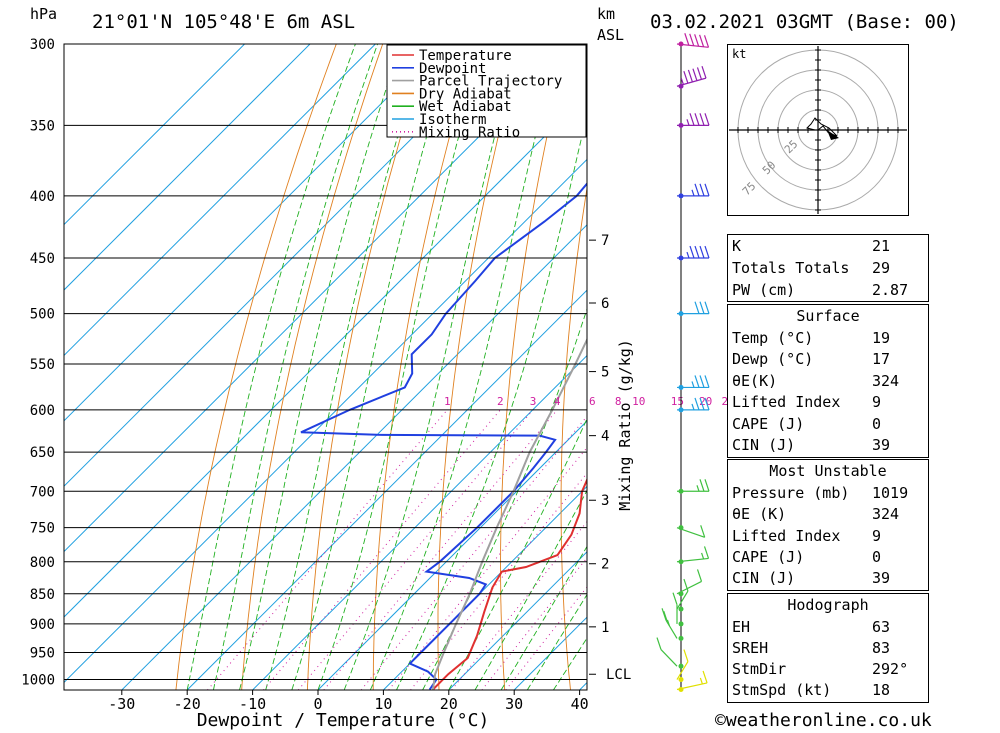 Image resolution: width=1000 pixels, height=733 pixels. What do you see at coordinates (823, 720) in the screenshot?
I see `credit-link: ©weatheronline.co.uk` at bounding box center [823, 720].